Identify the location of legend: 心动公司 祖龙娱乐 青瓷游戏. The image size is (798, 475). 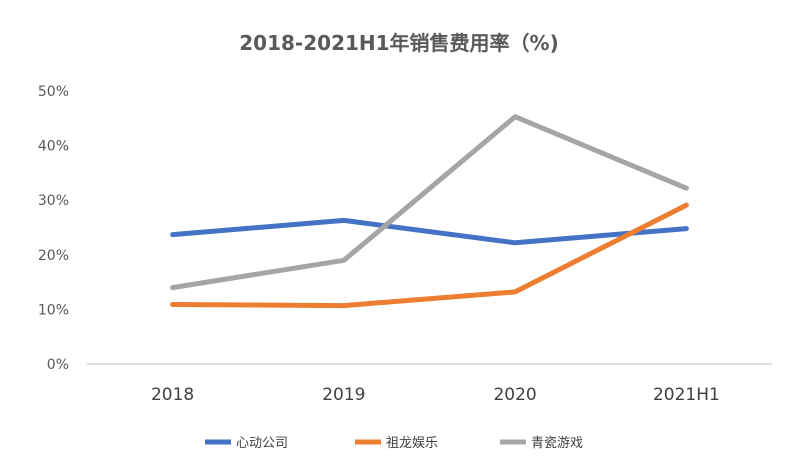
(394, 443).